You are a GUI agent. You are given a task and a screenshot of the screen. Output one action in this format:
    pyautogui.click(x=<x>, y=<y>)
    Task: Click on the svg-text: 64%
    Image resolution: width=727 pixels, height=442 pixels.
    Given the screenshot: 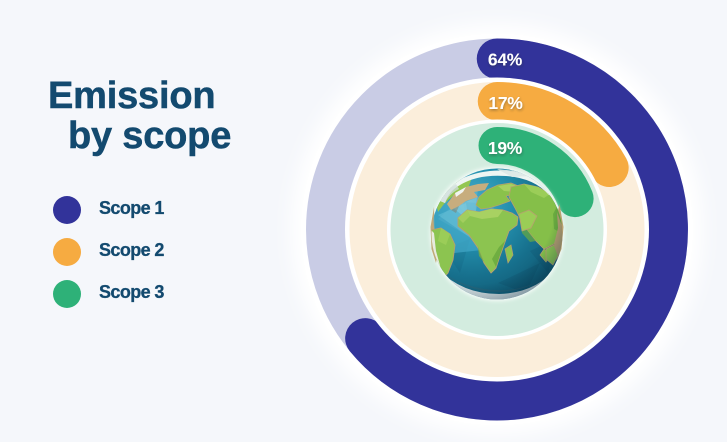 What is the action you would take?
    pyautogui.click(x=505, y=60)
    